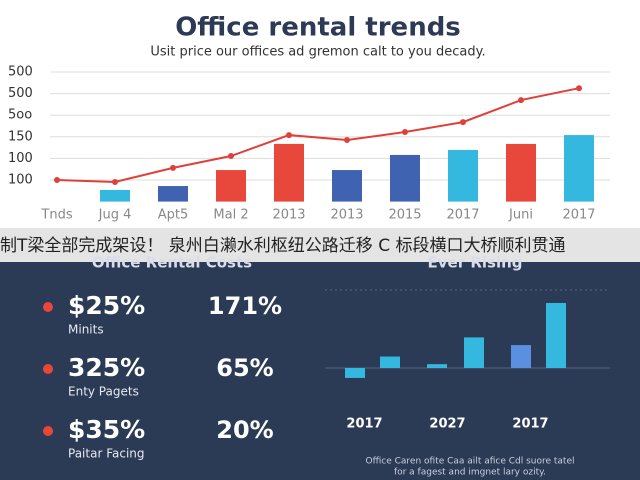  What do you see at coordinates (475, 263) in the screenshot?
I see `panel-title: Ever Rising` at bounding box center [475, 263].